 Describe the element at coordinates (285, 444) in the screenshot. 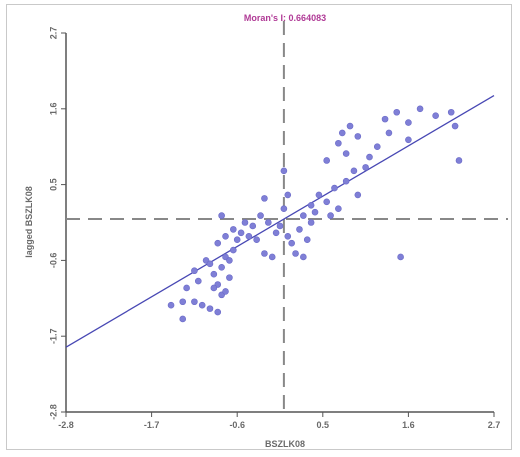

I see `x-axis-title: BSZLK08` at that location.